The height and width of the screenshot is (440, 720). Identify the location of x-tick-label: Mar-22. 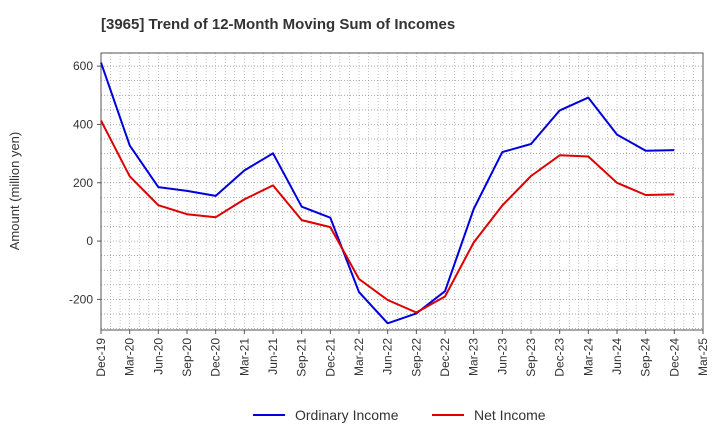
(359, 357).